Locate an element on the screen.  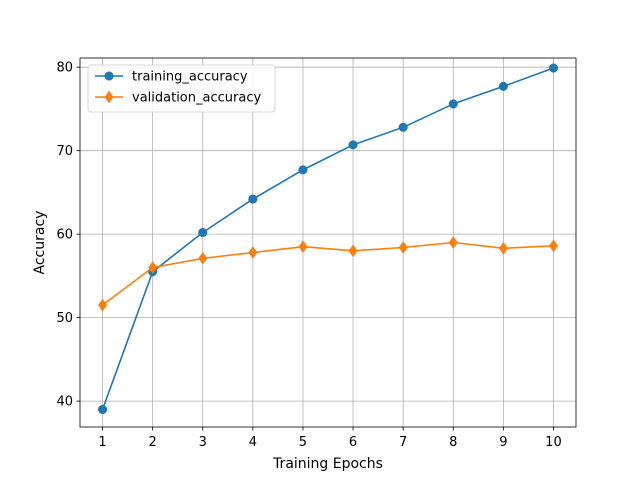
x-tick-label: 3 is located at coordinates (203, 442).